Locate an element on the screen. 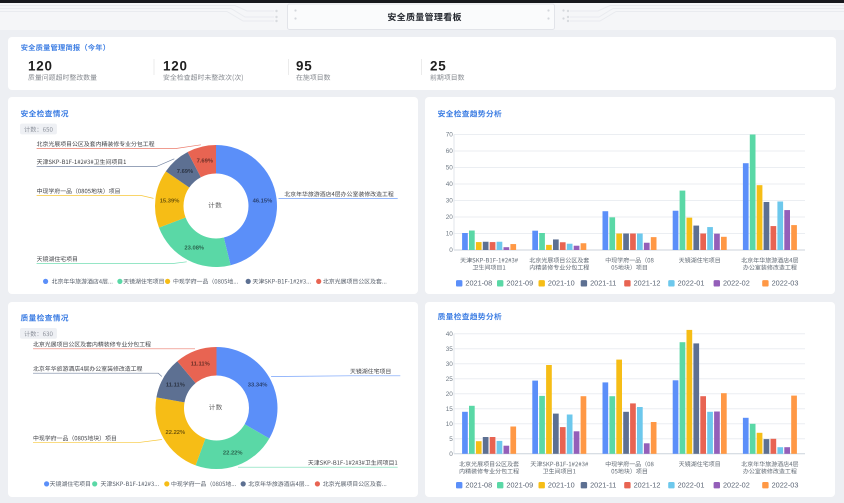 The width and height of the screenshot is (844, 503). svg-text: 23.08% is located at coordinates (194, 249).